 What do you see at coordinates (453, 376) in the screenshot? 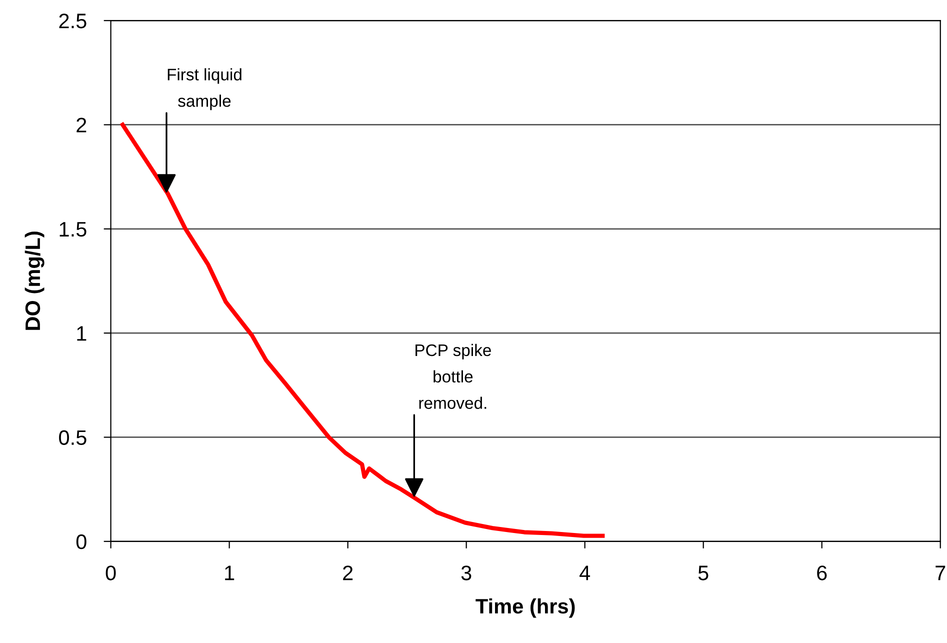
I see `annotation: PCP spike bottle removed.` at bounding box center [453, 376].